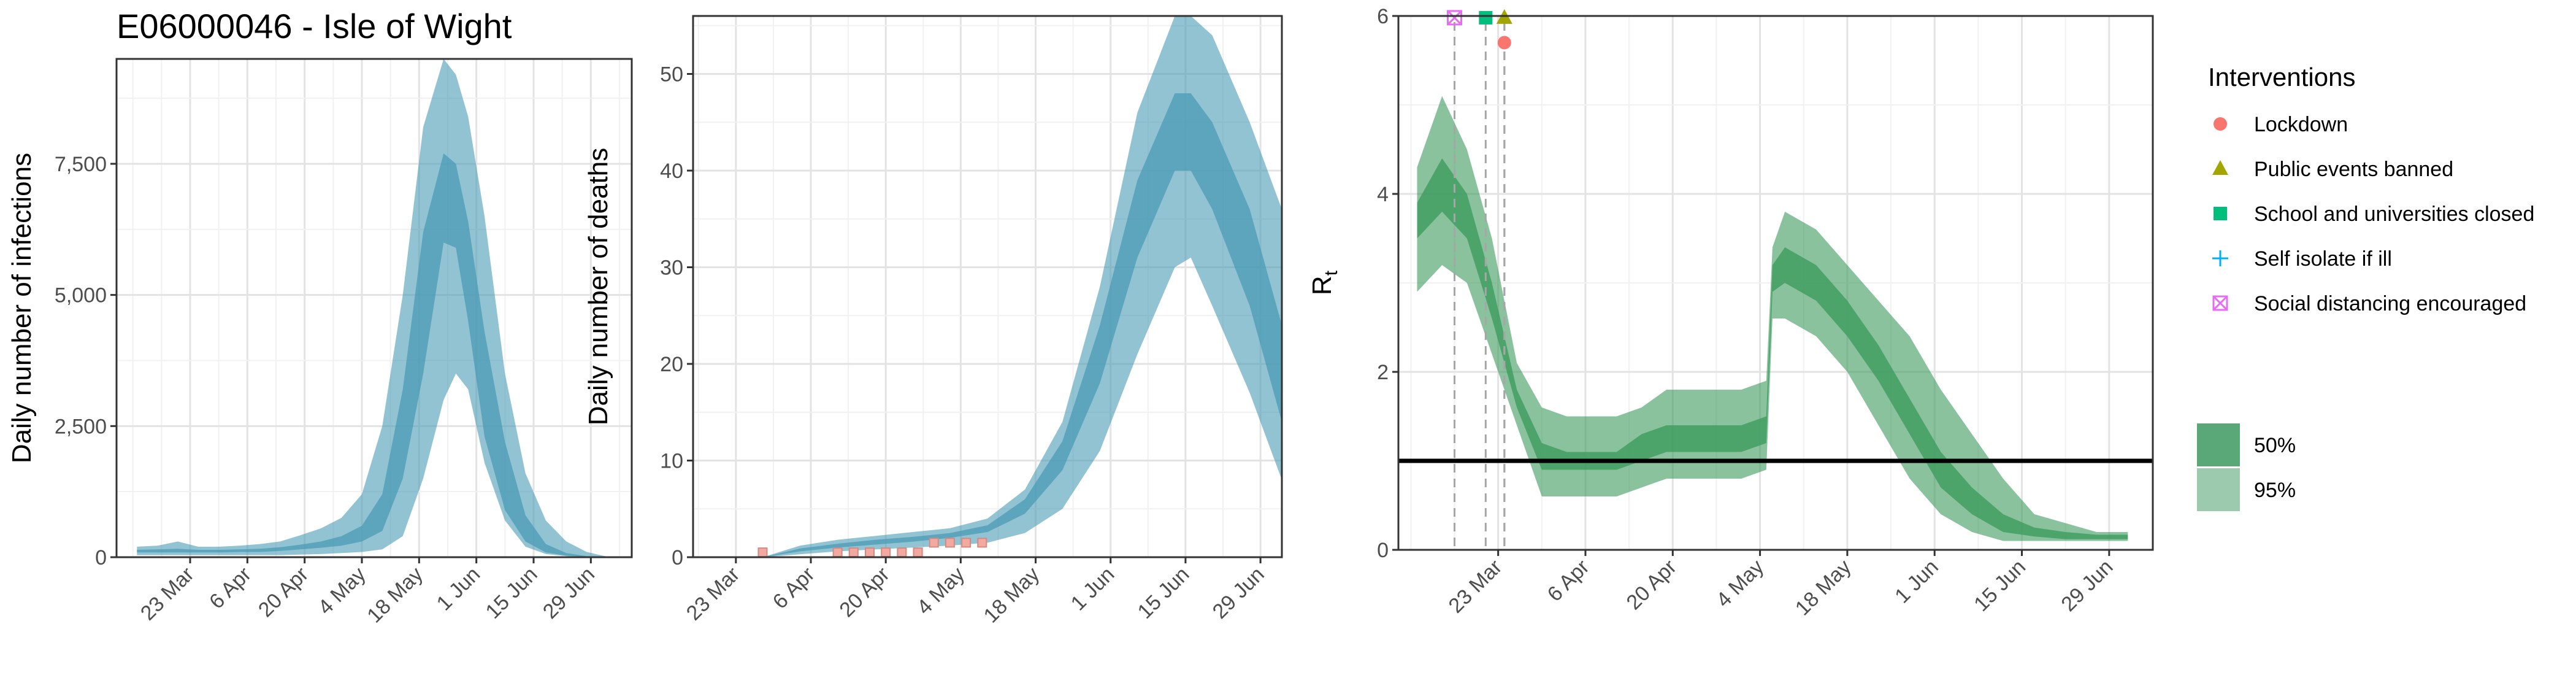 The image size is (2576, 683). I want to click on y-tick-label: 30, so click(671, 268).